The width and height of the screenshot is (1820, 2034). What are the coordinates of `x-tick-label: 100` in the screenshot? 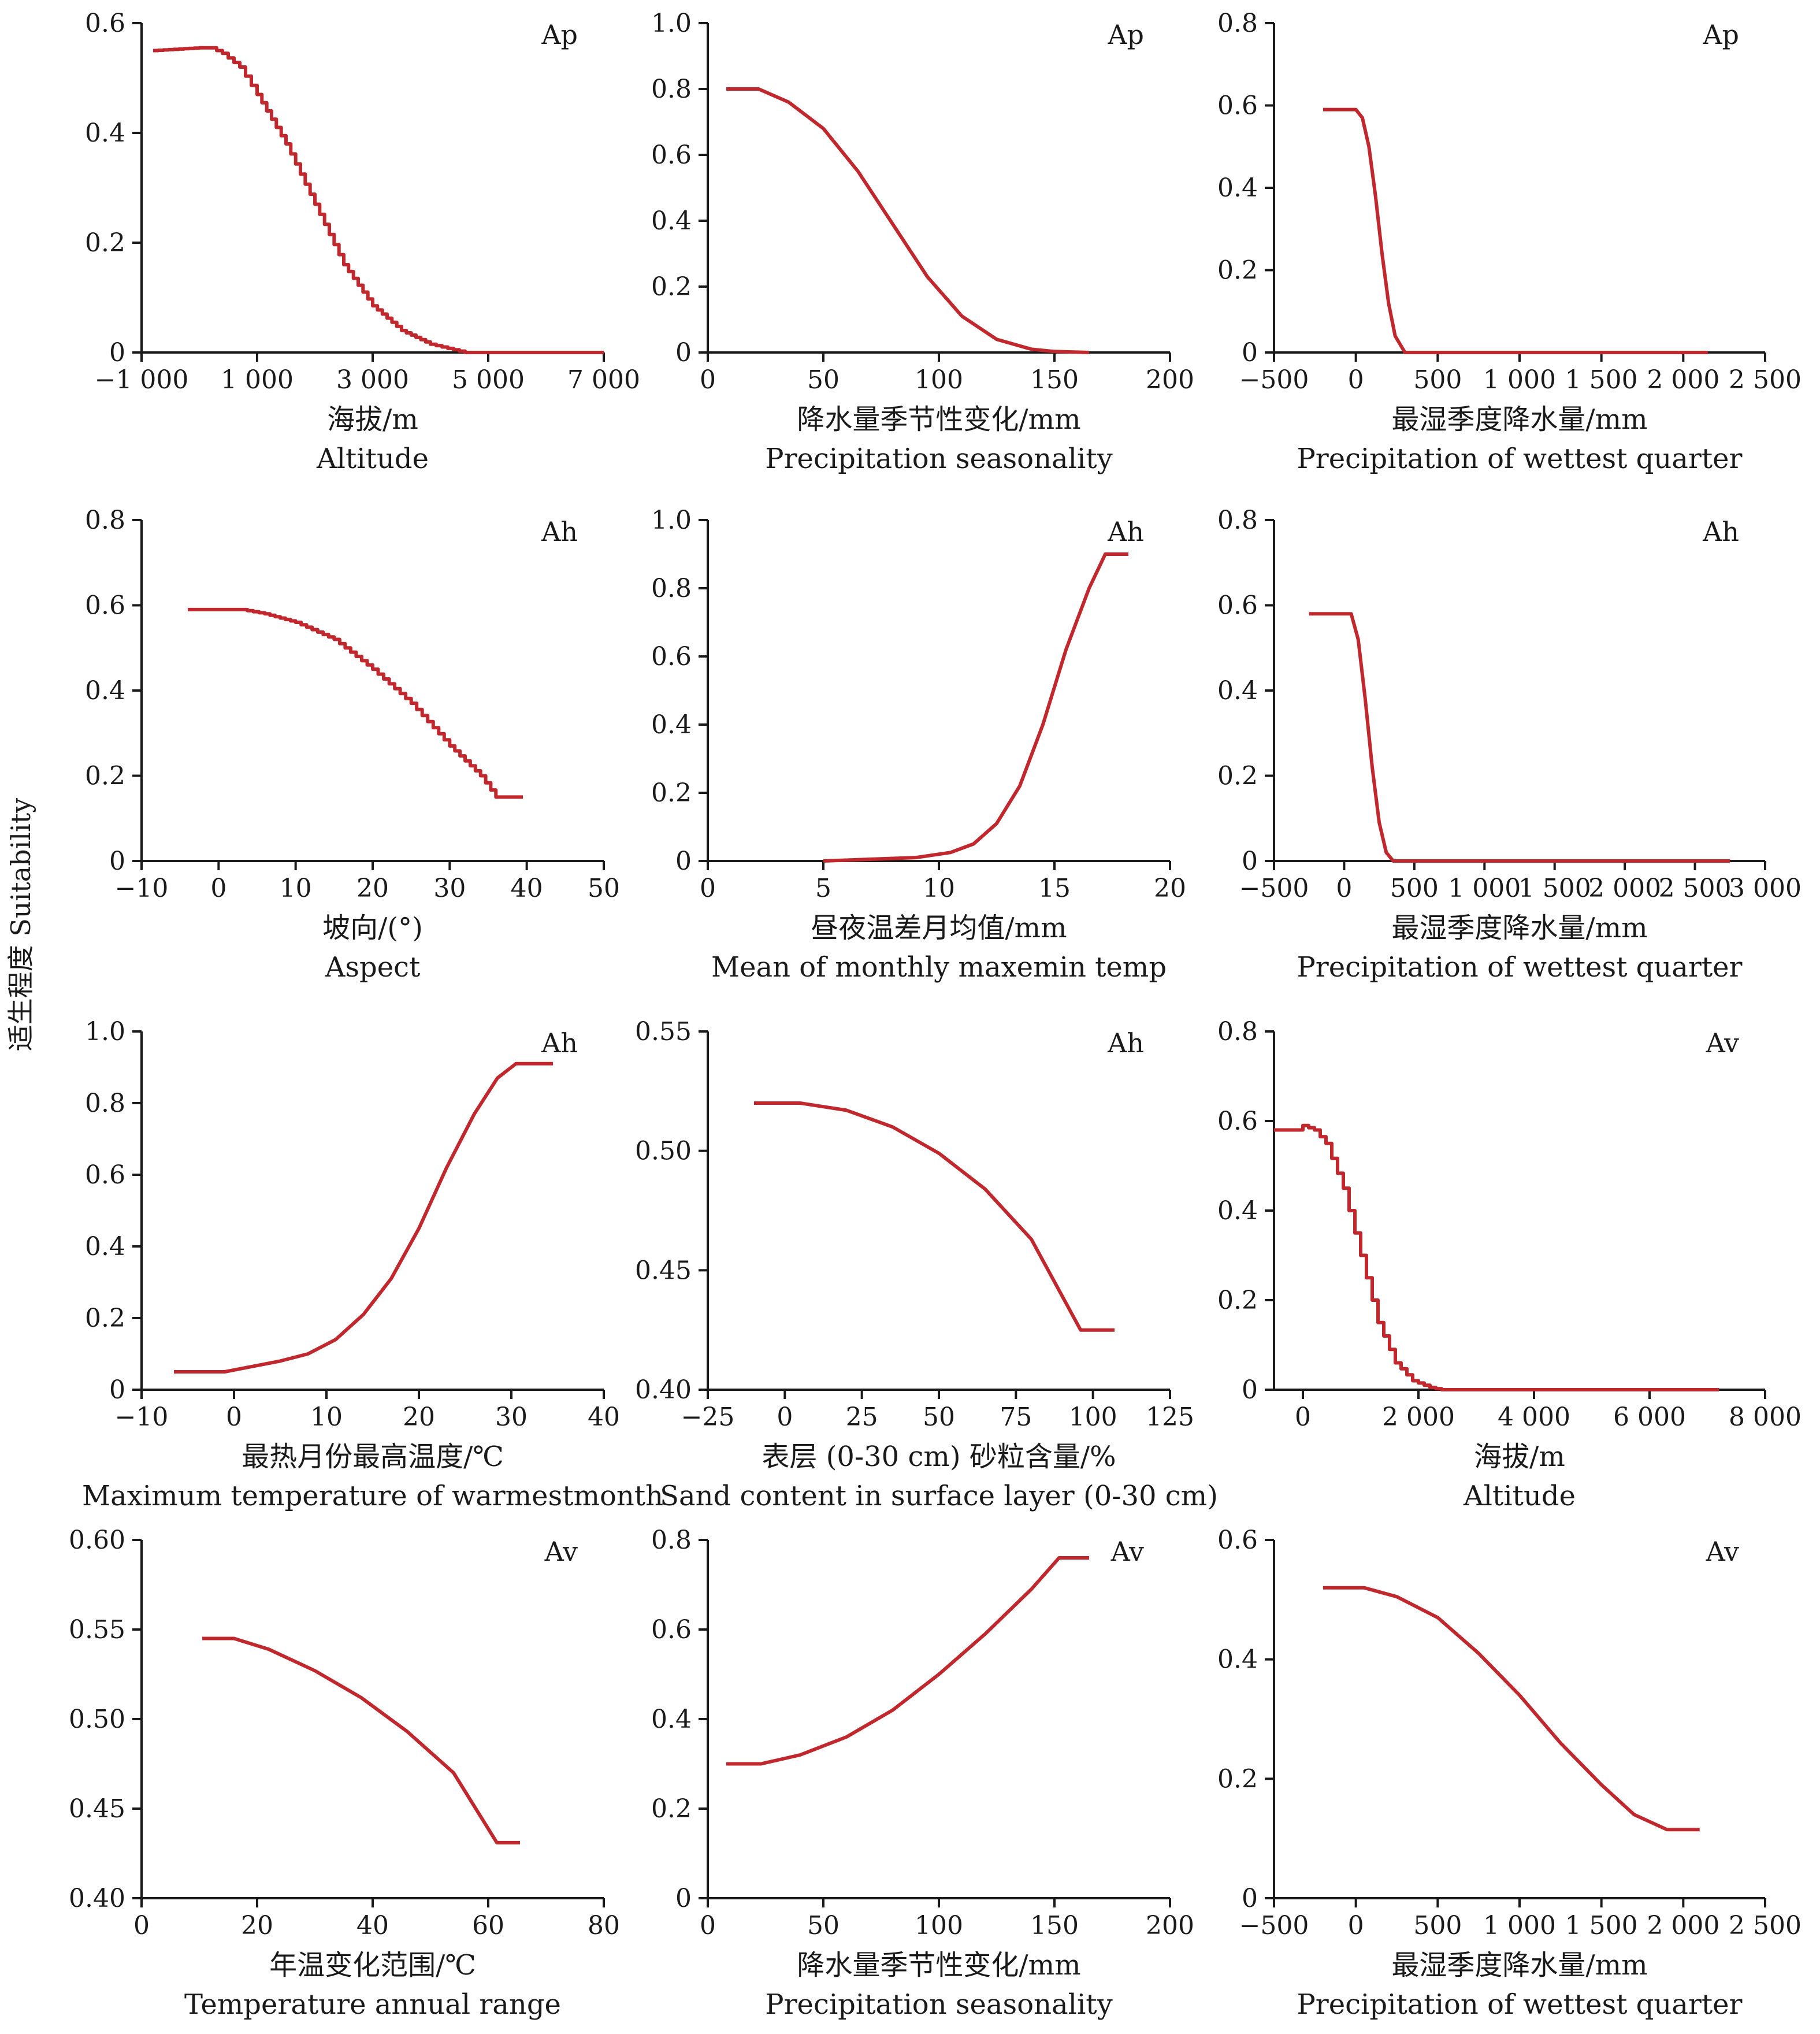 It's located at (939, 380).